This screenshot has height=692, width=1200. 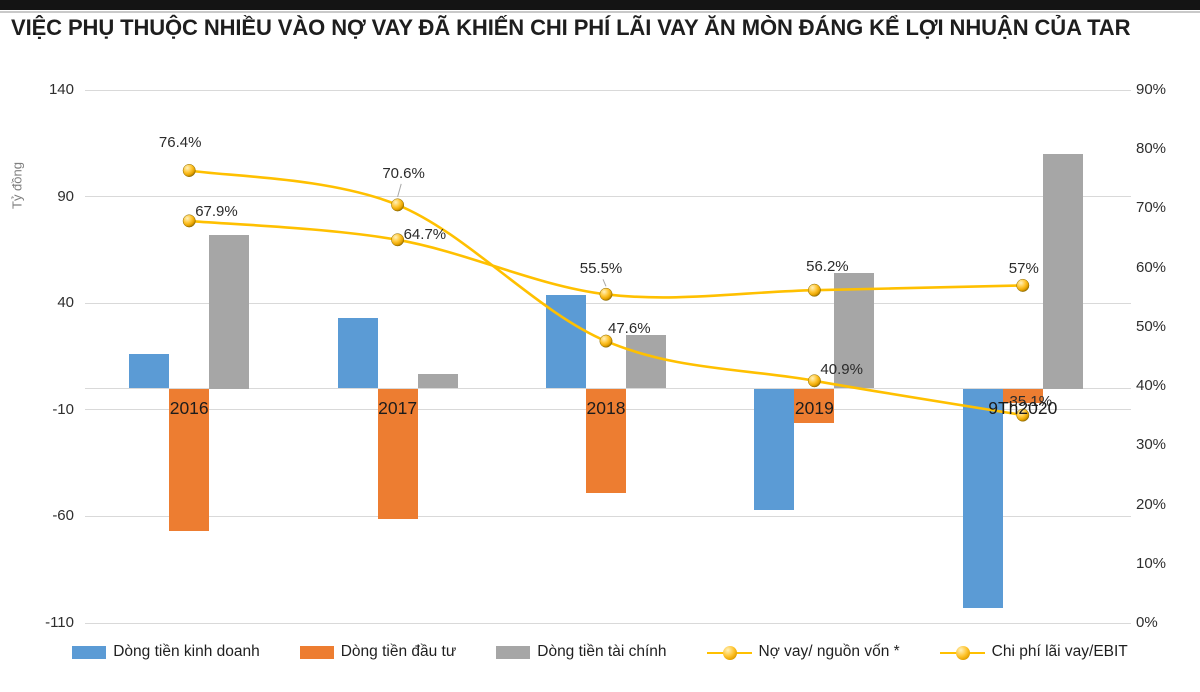 What do you see at coordinates (425, 234) in the screenshot?
I see `label-no-vay-2017: 64.7%` at bounding box center [425, 234].